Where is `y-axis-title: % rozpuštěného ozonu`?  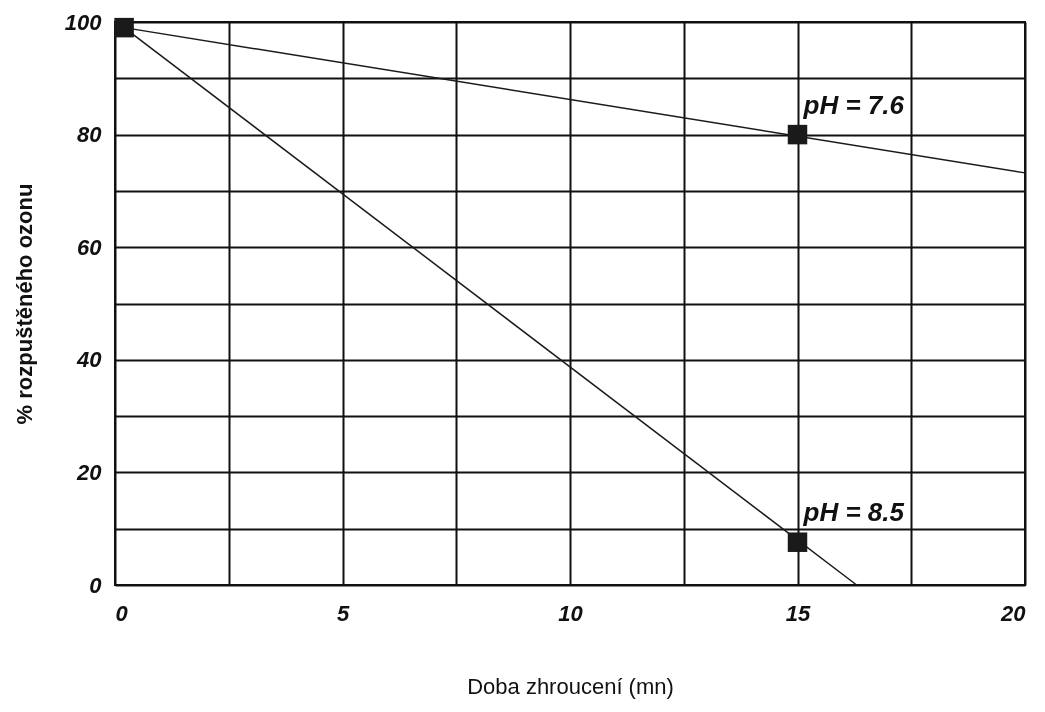
y-axis-title: % rozpuštěného ozonu is located at coordinates (24, 304).